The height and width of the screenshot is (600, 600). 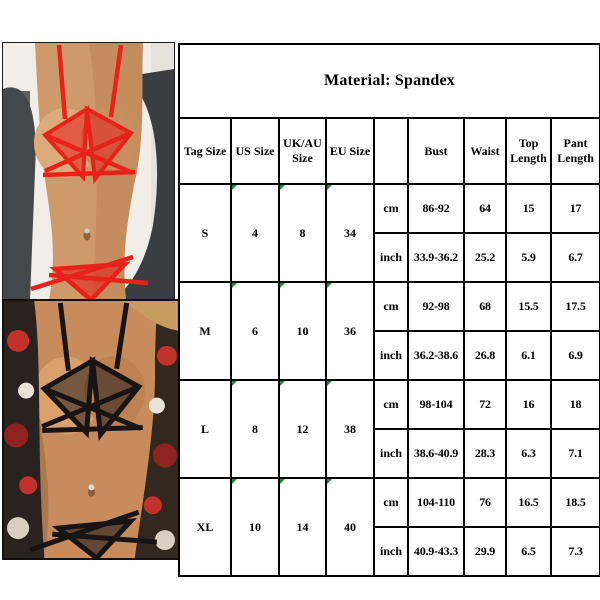 What do you see at coordinates (574, 404) in the screenshot?
I see `cell-pant-length-cm: 18` at bounding box center [574, 404].